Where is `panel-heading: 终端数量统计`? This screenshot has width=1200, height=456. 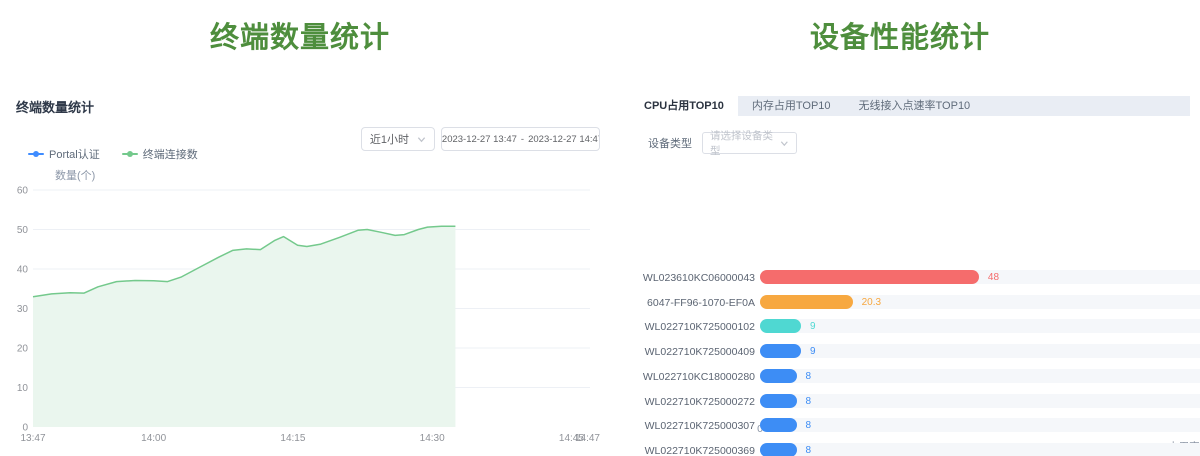 panel-heading: 终端数量统计 is located at coordinates (55, 107).